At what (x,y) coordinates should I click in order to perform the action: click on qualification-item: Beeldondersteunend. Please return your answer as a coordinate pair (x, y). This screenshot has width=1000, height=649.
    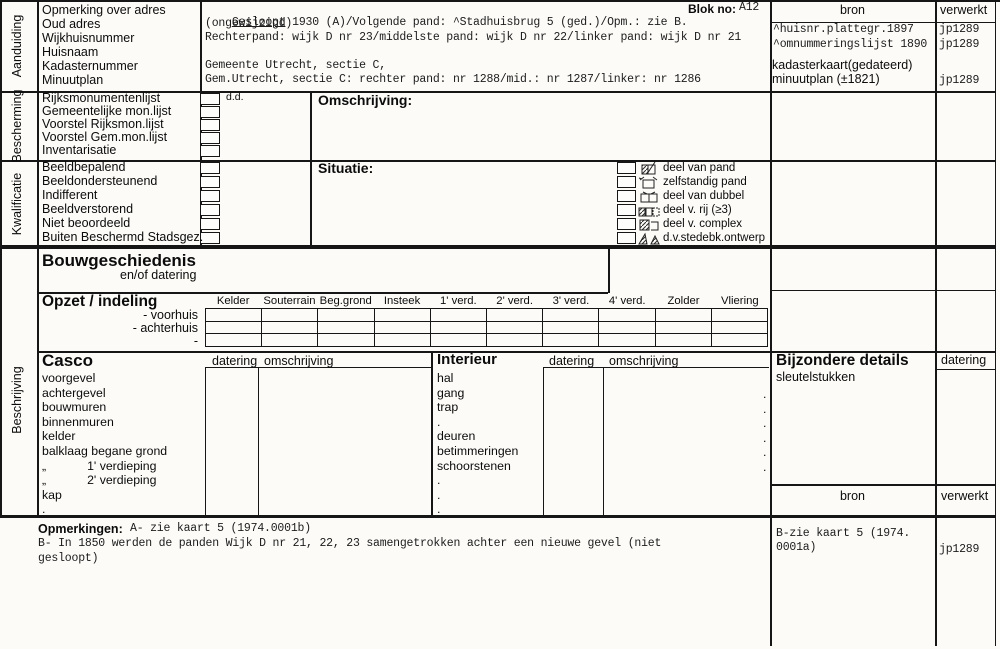
    Looking at the image, I should click on (100, 181).